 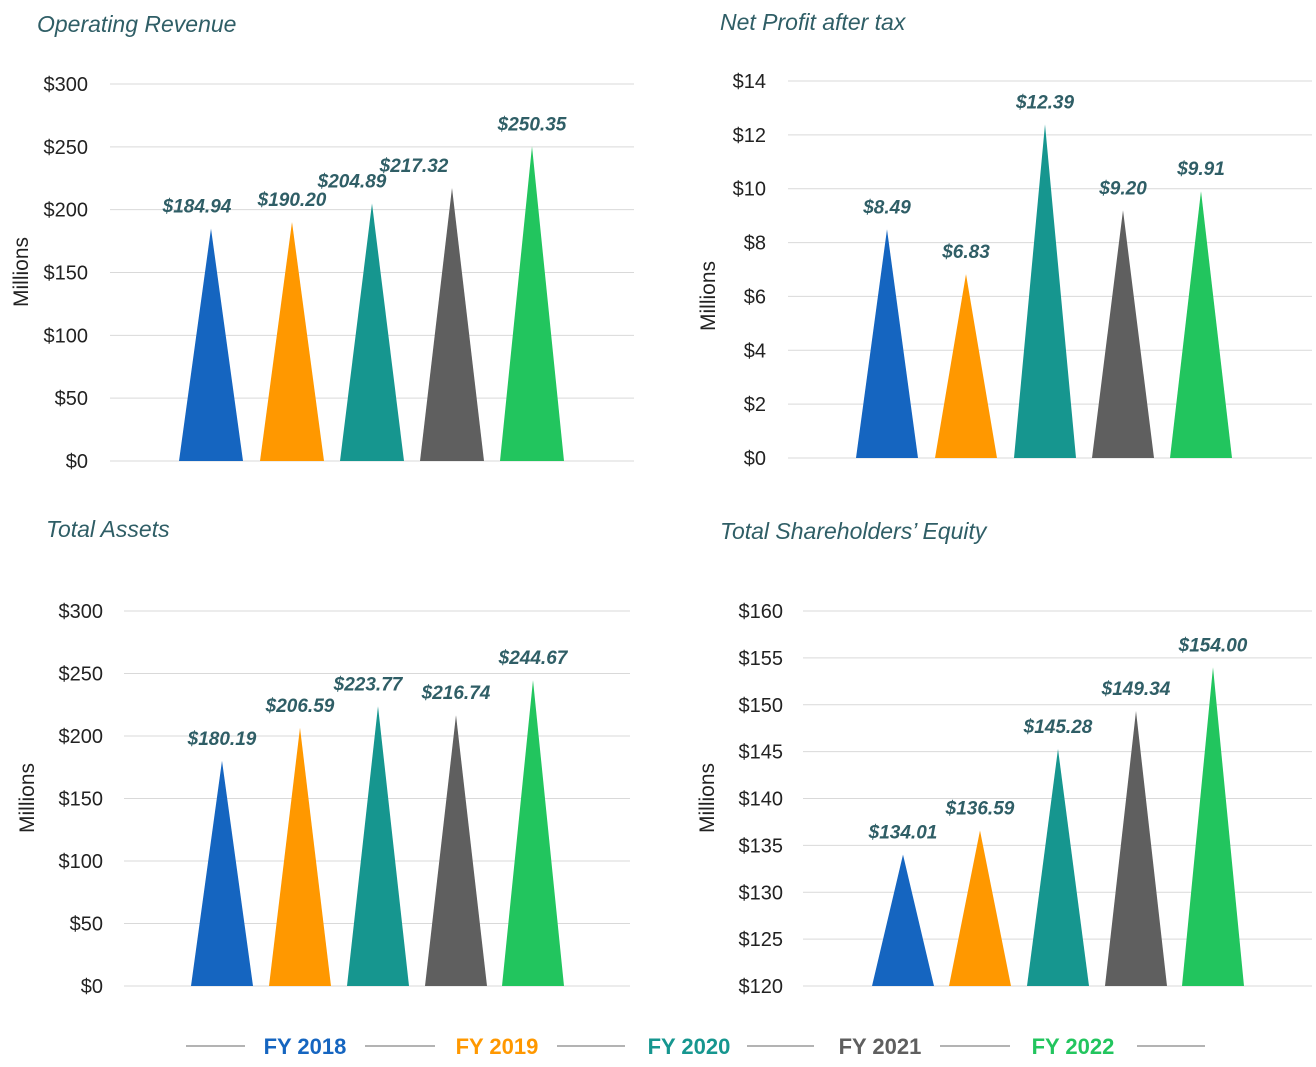 What do you see at coordinates (880, 1046) in the screenshot?
I see `legend-item-fy-2021: FY 2021` at bounding box center [880, 1046].